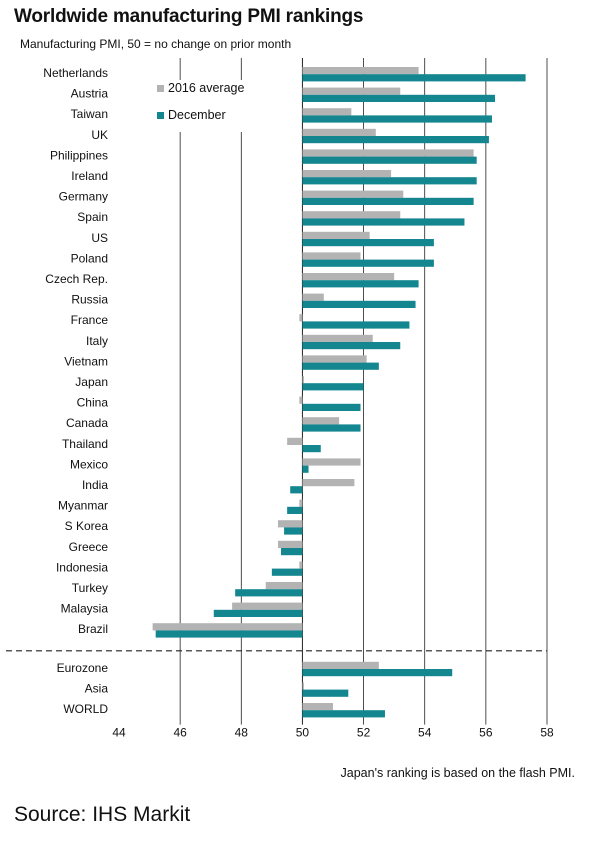 This screenshot has height=846, width=591. What do you see at coordinates (89, 300) in the screenshot?
I see `category-label: Russia` at bounding box center [89, 300].